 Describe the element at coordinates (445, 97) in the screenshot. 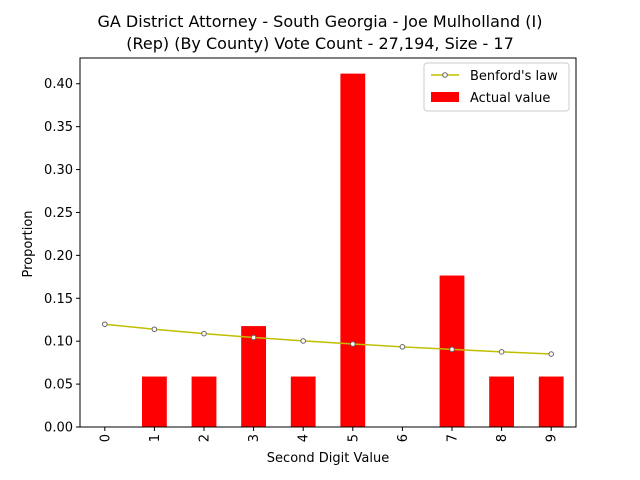

I see `legend-bar-swatch` at that location.